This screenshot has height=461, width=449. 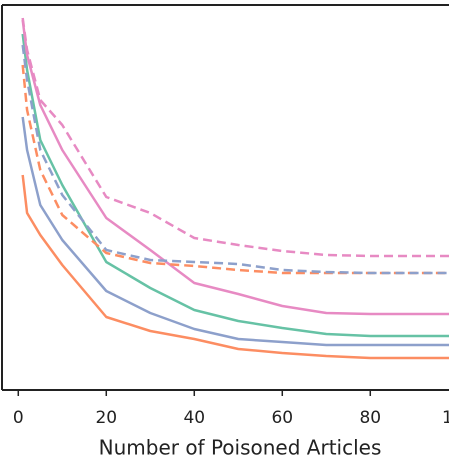 I want to click on x-axis-label: Number of Poisoned Articles, so click(x=240, y=448).